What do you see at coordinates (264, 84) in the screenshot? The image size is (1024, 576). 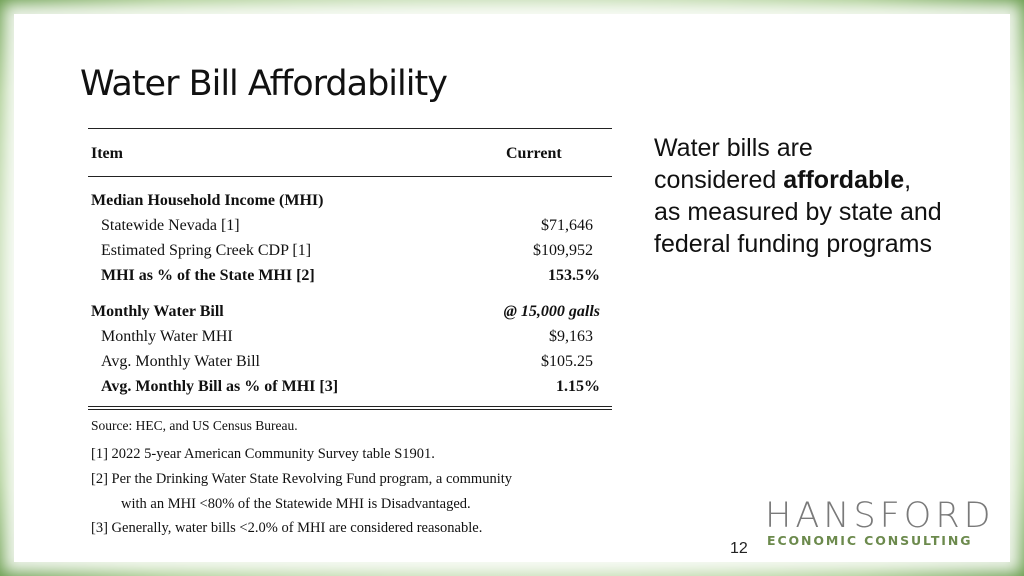 I see `slide-title: Water Bill Affordability` at bounding box center [264, 84].